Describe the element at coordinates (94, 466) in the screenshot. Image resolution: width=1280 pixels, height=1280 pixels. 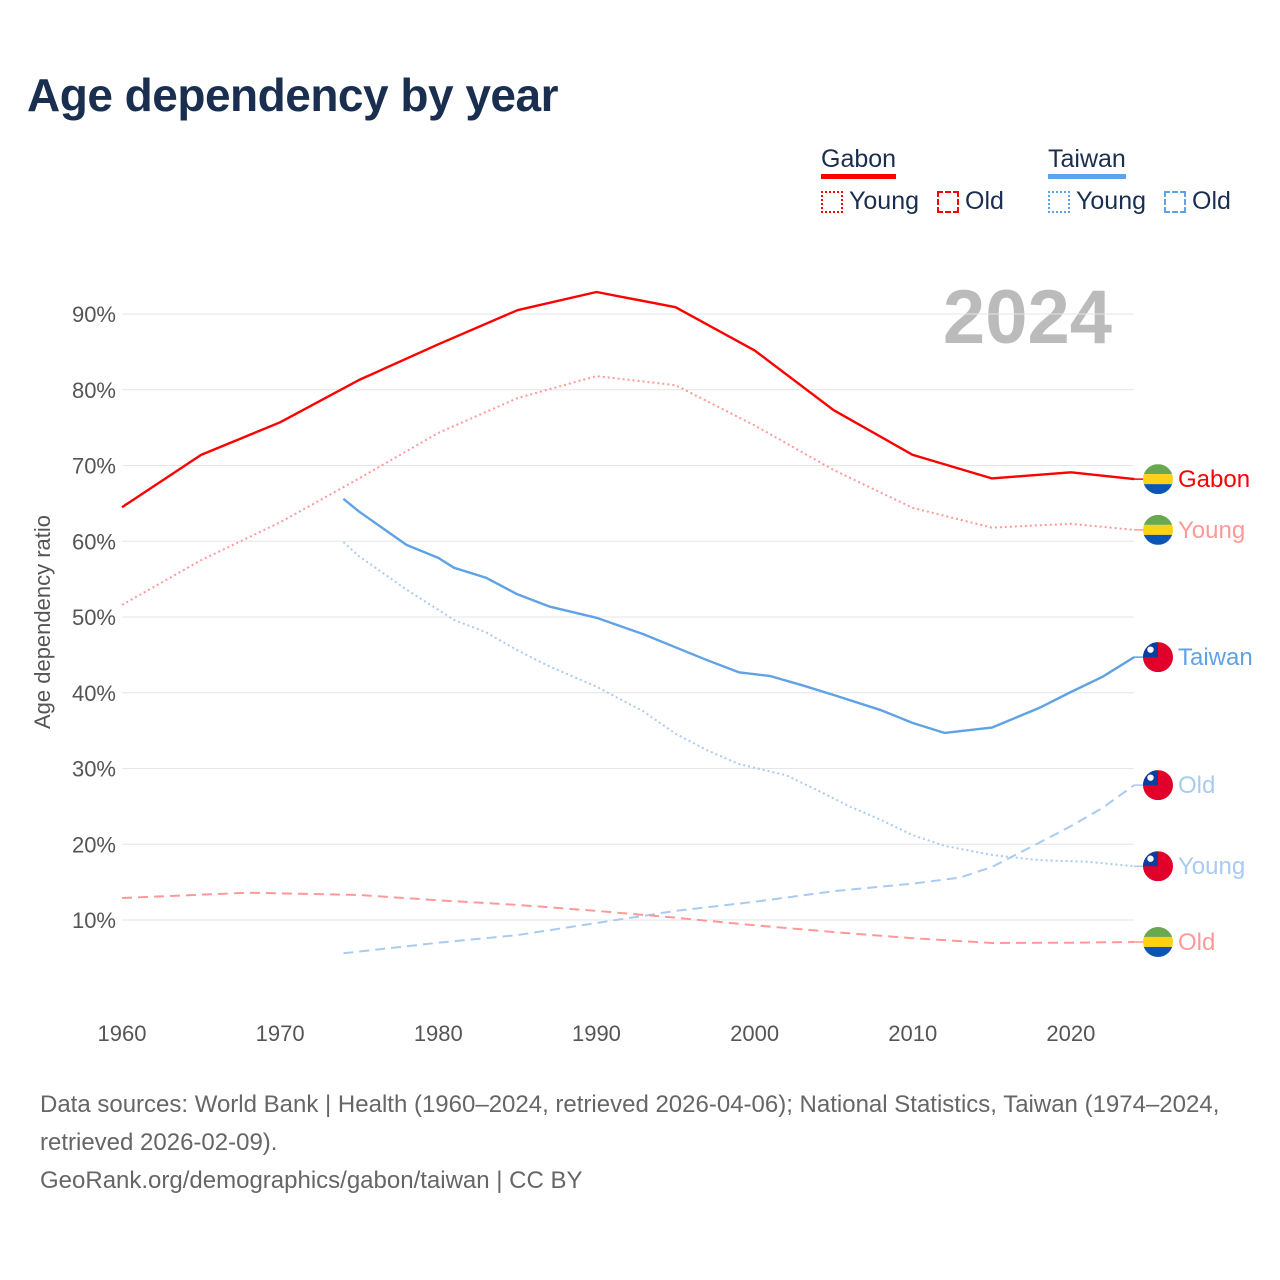
I see `y-tick-label: 70%` at that location.